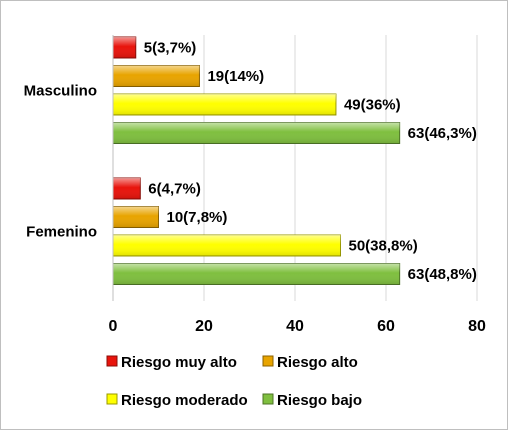 The image size is (508, 430). I want to click on x-tick-label: 60, so click(386, 326).